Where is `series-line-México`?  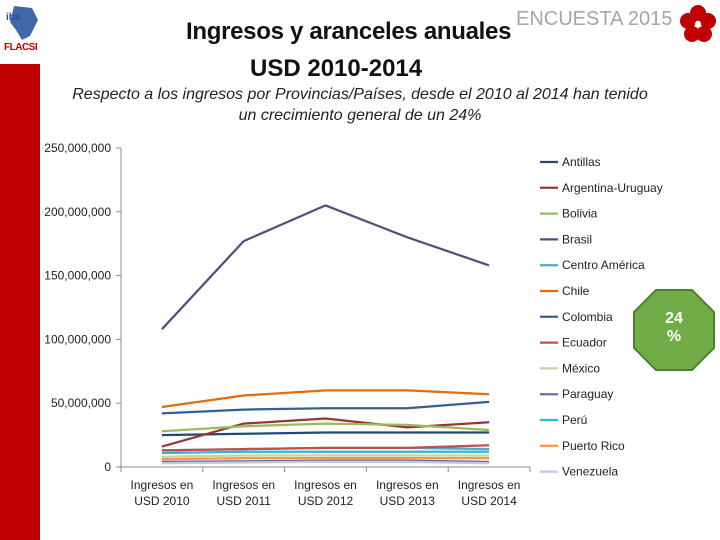 series-line-México is located at coordinates (325, 456).